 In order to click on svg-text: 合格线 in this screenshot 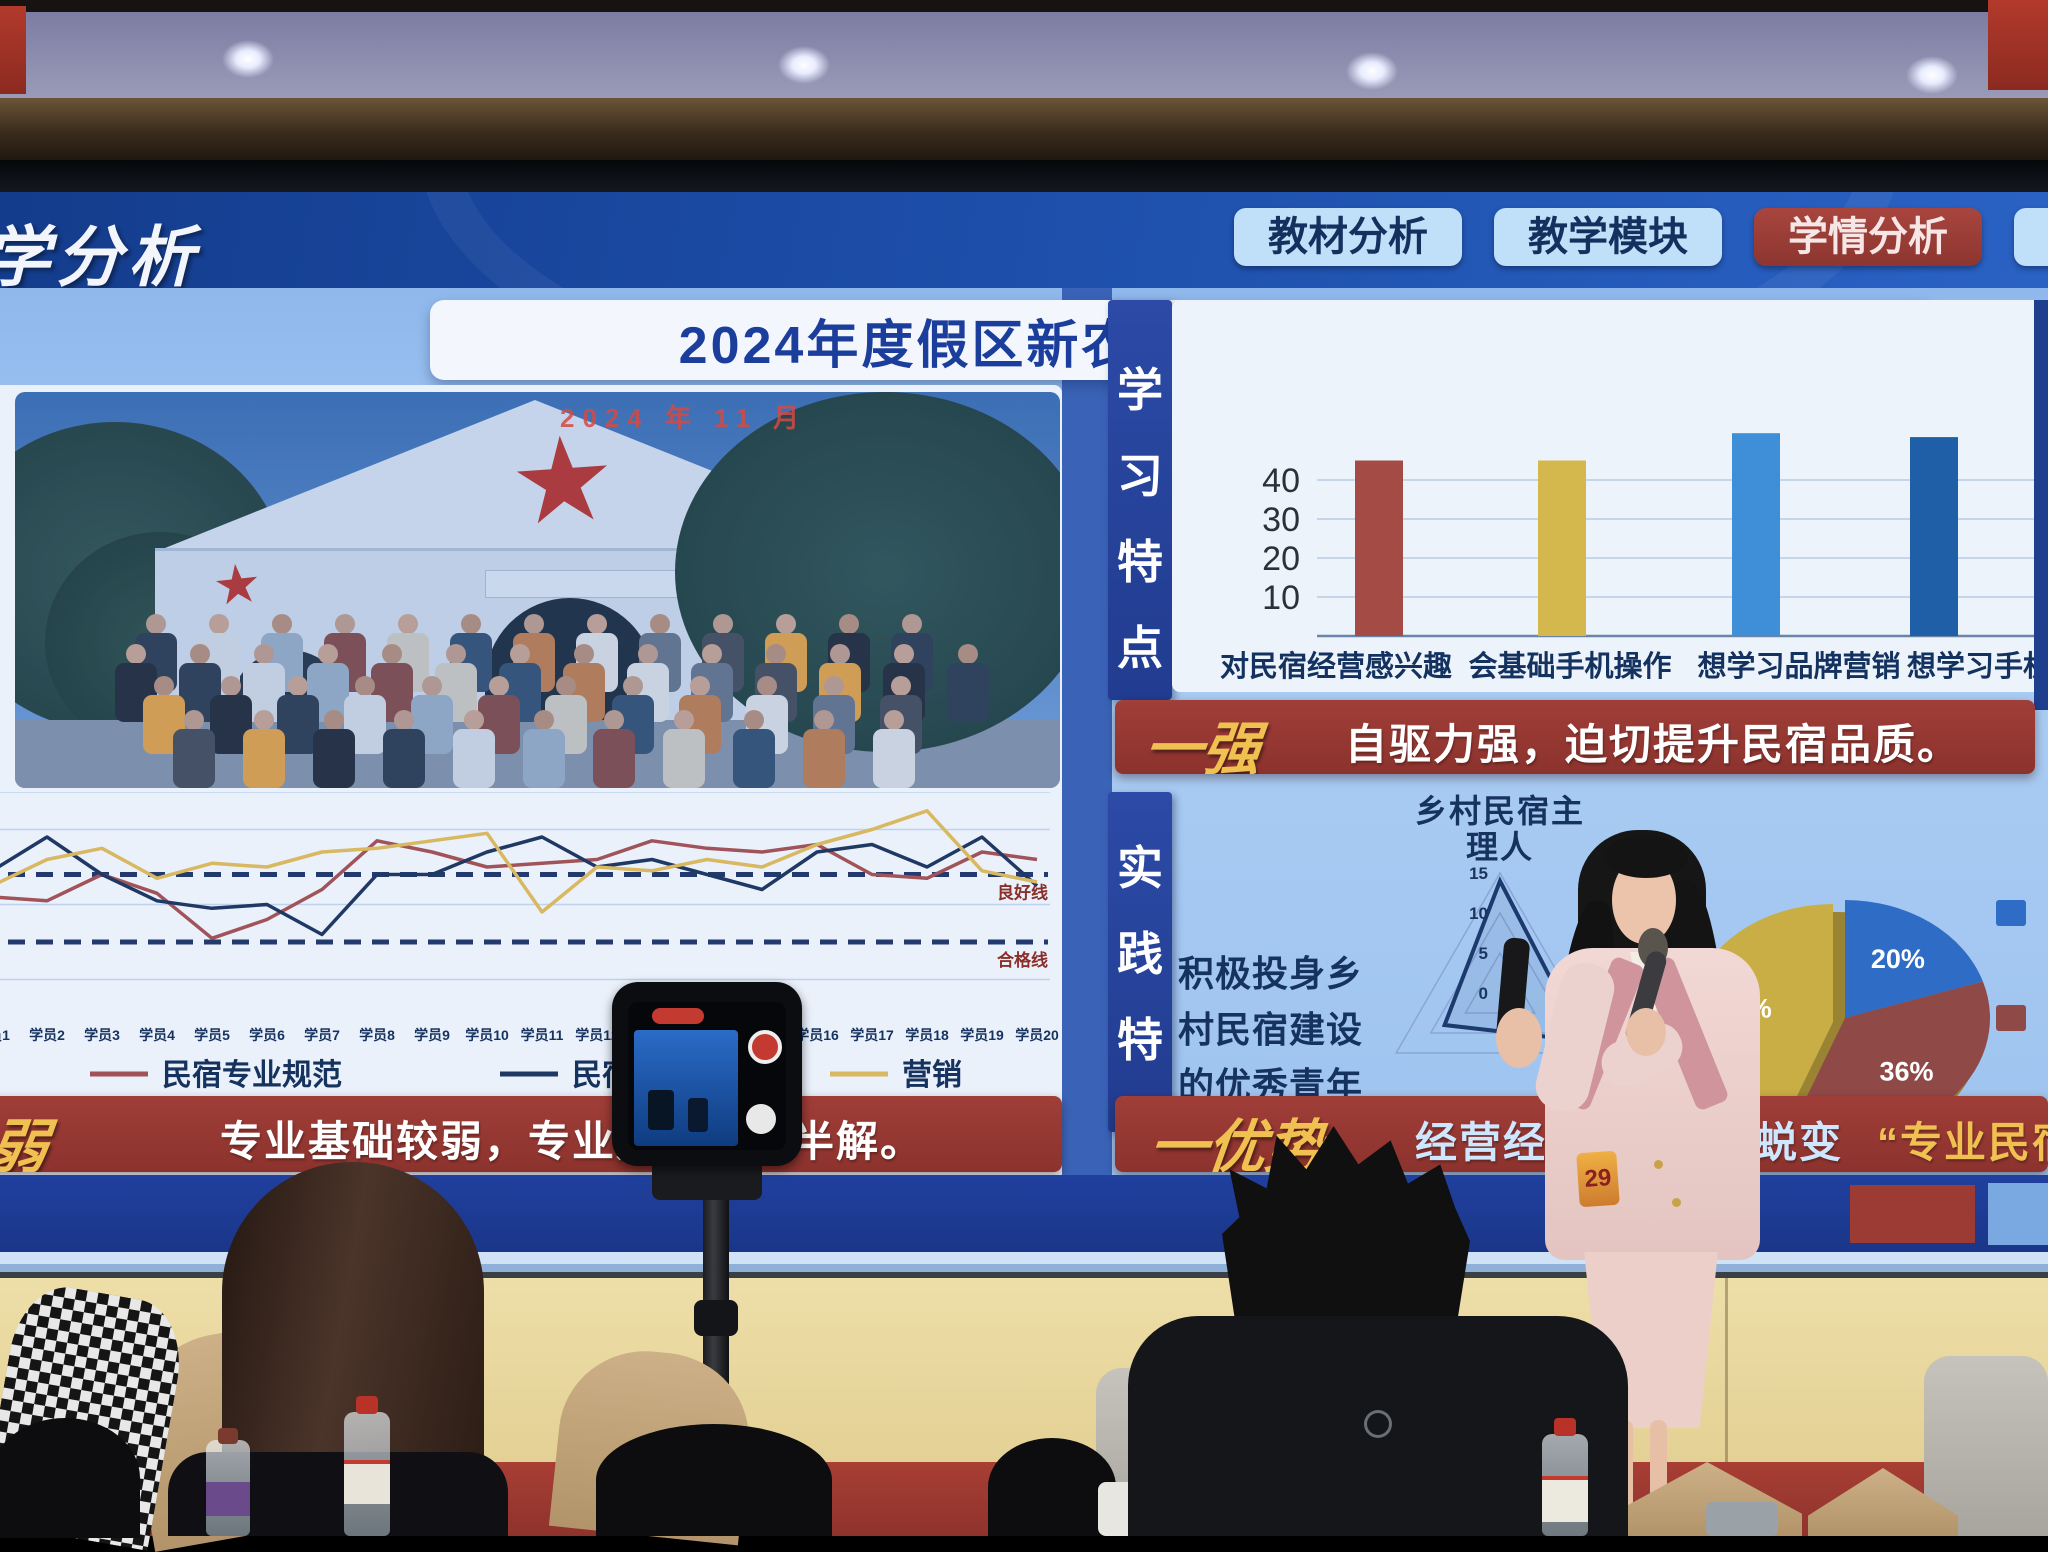, I will do `click(1022, 960)`.